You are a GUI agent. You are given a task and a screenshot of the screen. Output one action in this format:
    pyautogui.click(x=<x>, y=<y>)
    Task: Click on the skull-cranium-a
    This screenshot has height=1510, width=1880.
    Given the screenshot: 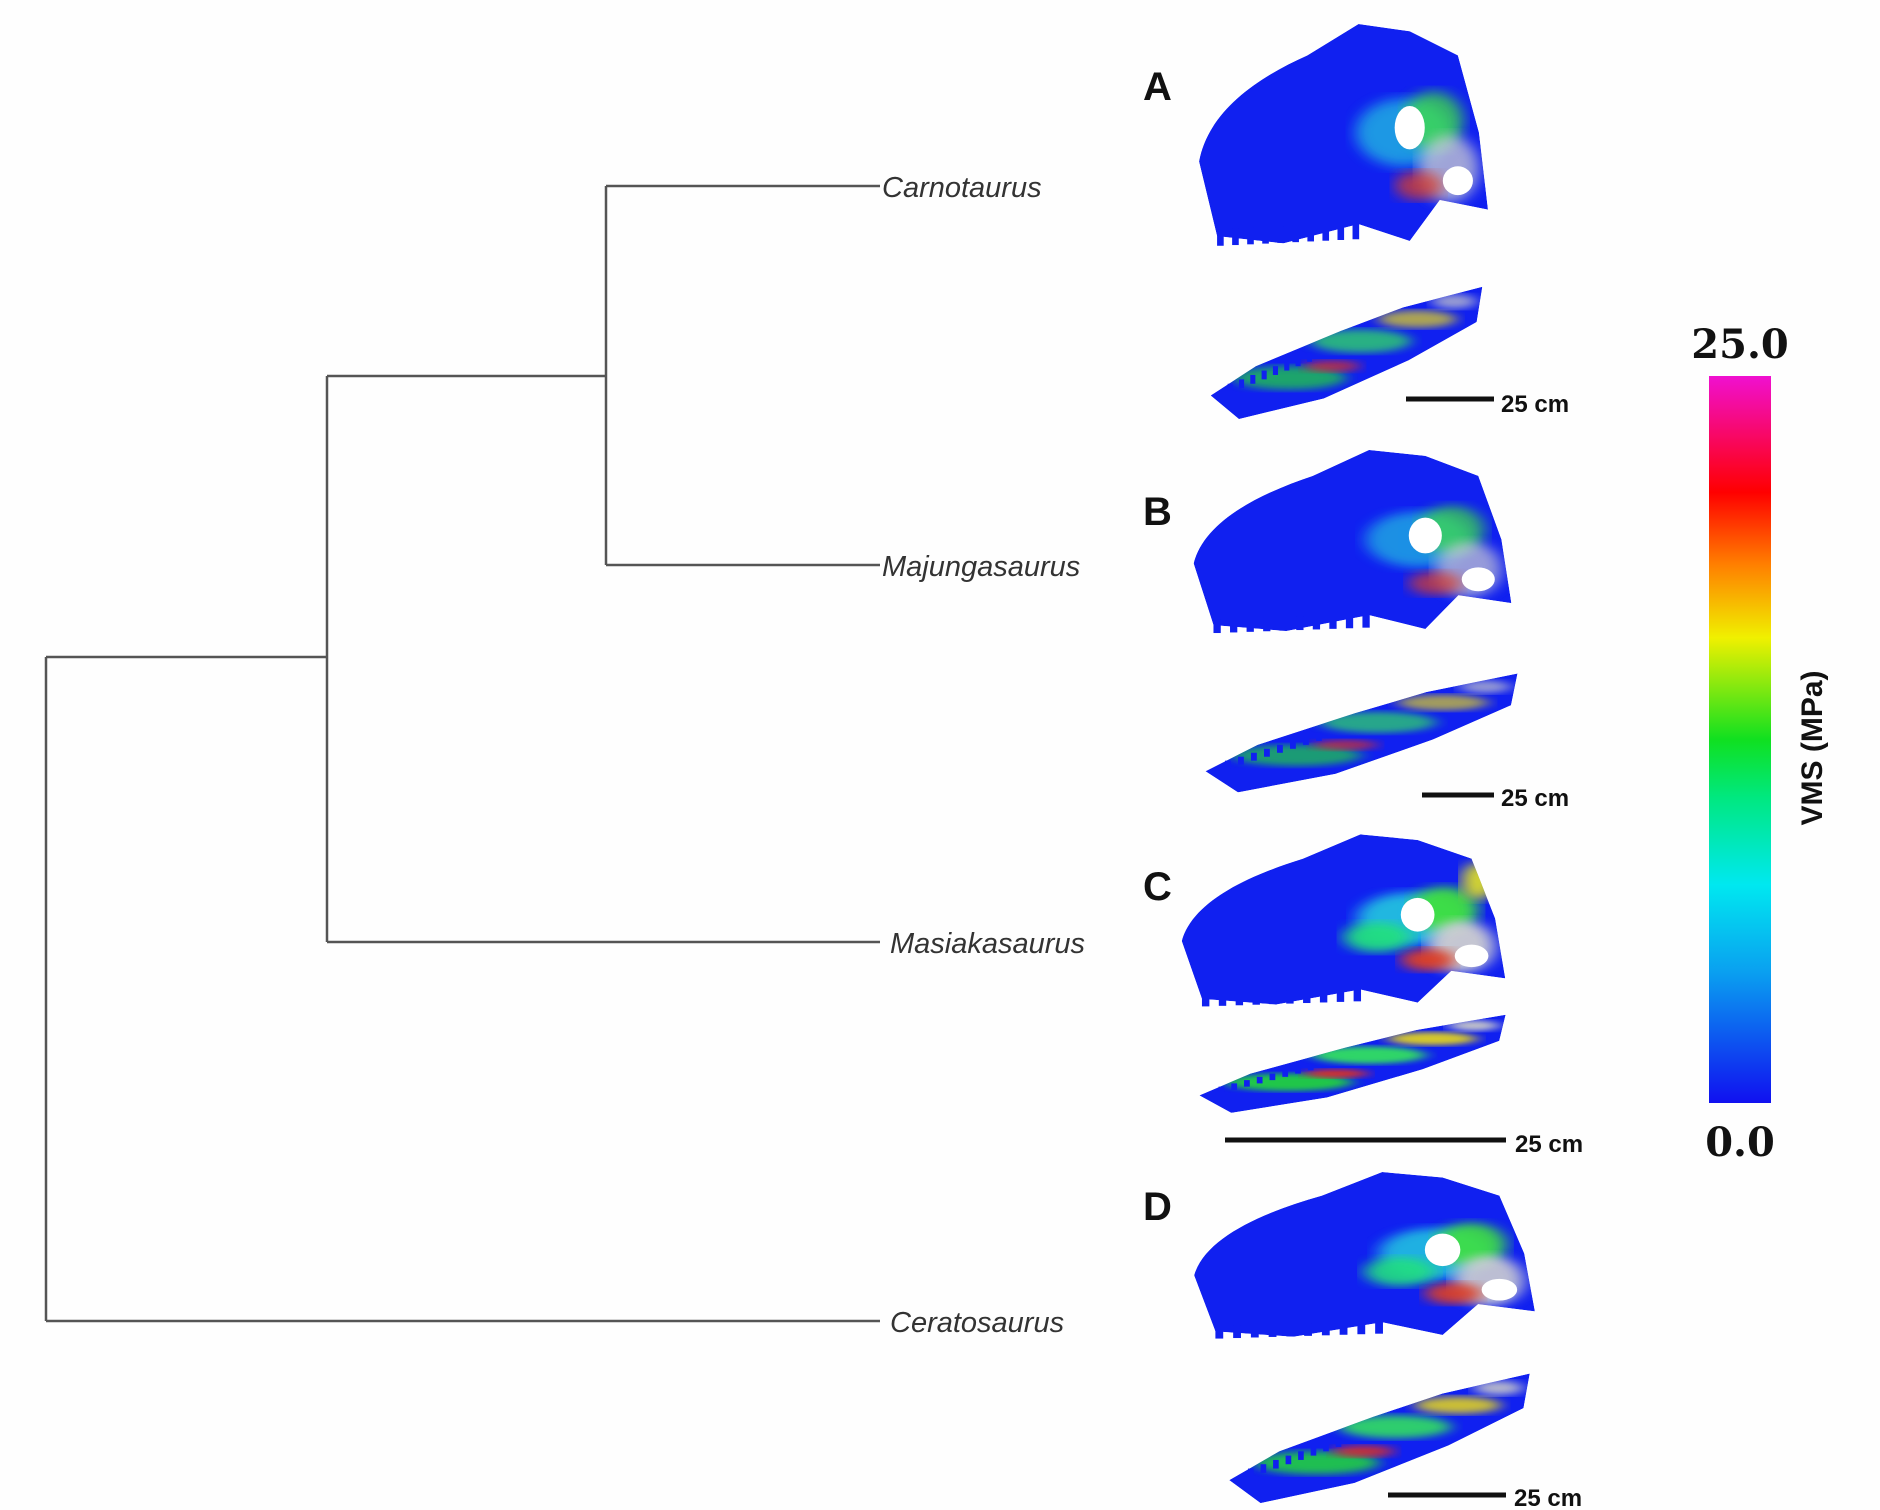 What is the action you would take?
    pyautogui.click(x=1343, y=135)
    